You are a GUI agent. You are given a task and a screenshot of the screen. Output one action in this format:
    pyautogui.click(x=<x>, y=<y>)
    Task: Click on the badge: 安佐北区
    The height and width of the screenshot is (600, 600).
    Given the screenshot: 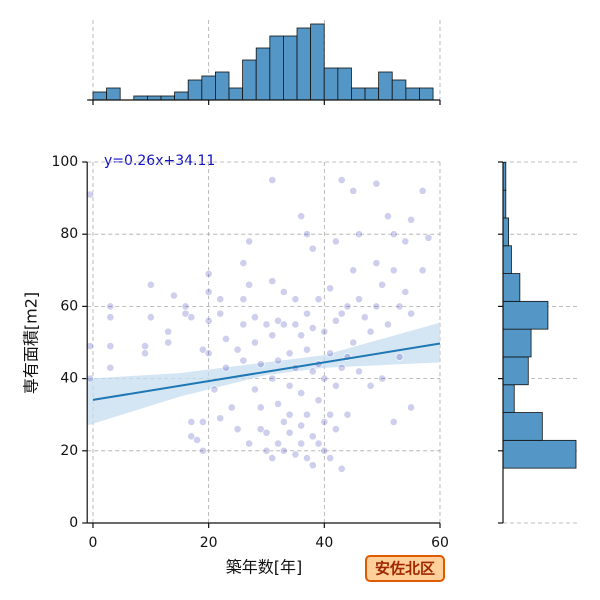 What is the action you would take?
    pyautogui.click(x=405, y=569)
    